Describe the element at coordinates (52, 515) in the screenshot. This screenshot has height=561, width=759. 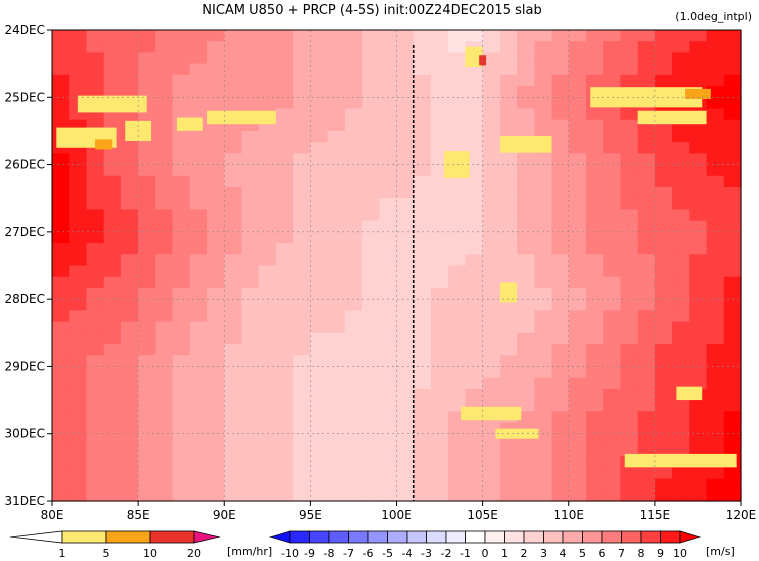
I see `x-tick-label: 80E` at that location.